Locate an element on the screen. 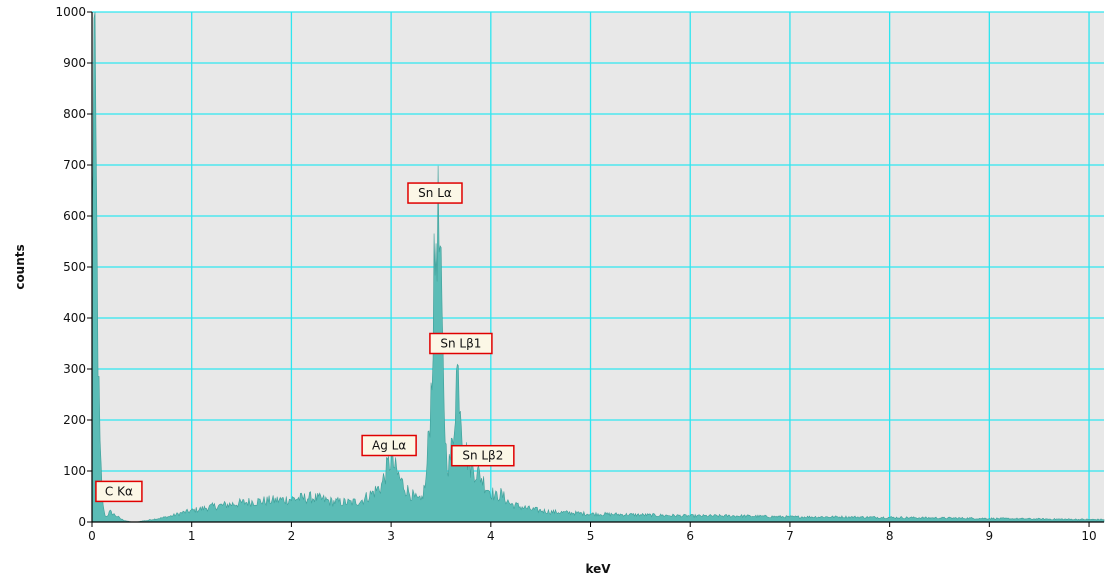 Image resolution: width=1107 pixels, height=578 pixels. peak-annotation: Sn Lβ1 is located at coordinates (461, 344).